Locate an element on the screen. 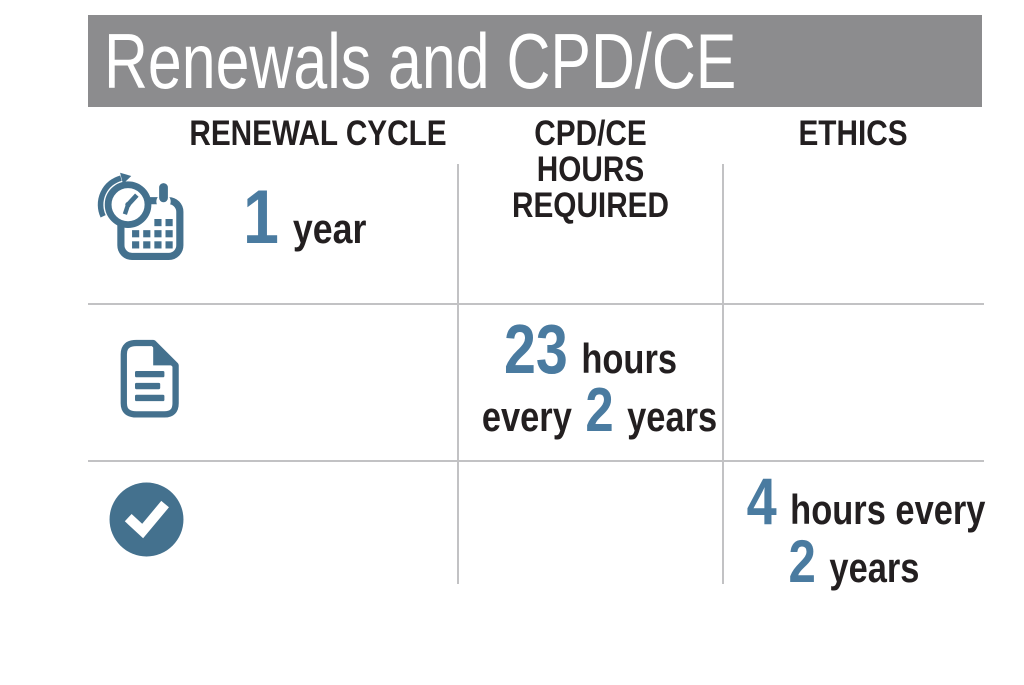  ethics-unit-phrase: hours every is located at coordinates (888, 509).